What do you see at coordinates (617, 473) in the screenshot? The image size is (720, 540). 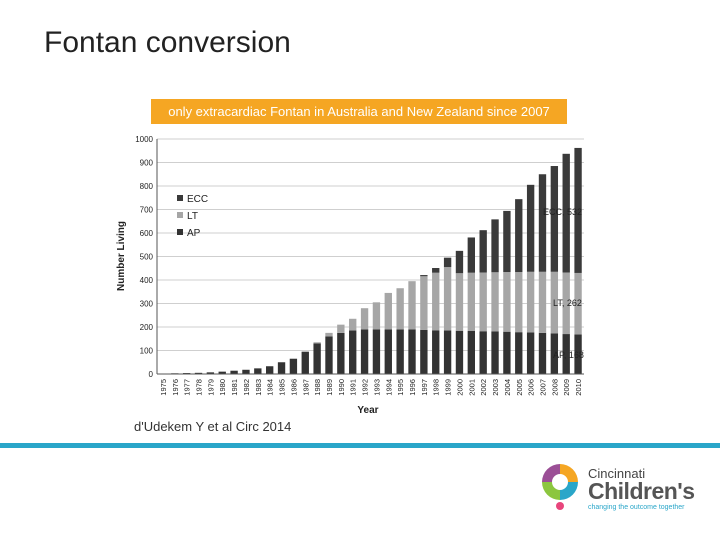 I see `logo-line1: Cincinnati` at bounding box center [617, 473].